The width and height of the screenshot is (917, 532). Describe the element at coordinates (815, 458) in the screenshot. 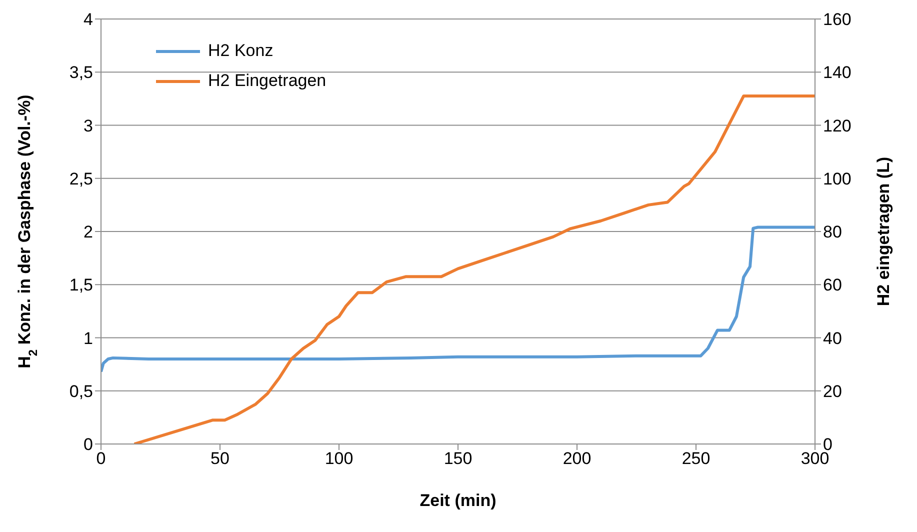

I see `x-tick-label: 300` at that location.